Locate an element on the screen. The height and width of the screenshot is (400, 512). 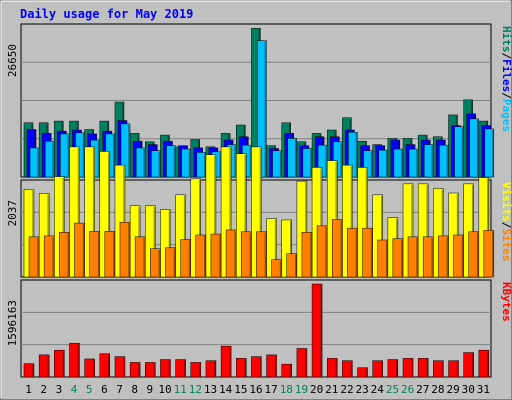
panel-bottom-ymax-label: 1596163 is located at coordinates (12, 323).